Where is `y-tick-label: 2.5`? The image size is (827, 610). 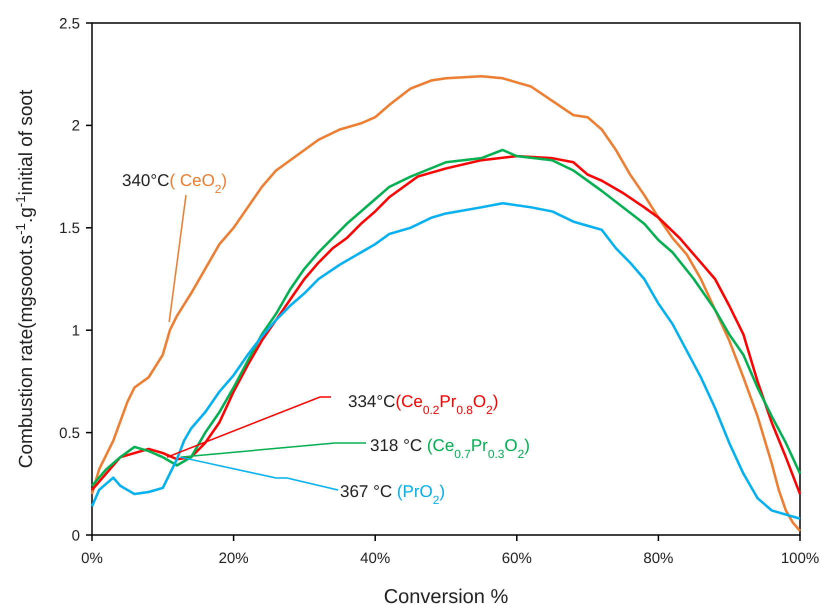 y-tick-label: 2.5 is located at coordinates (69, 23).